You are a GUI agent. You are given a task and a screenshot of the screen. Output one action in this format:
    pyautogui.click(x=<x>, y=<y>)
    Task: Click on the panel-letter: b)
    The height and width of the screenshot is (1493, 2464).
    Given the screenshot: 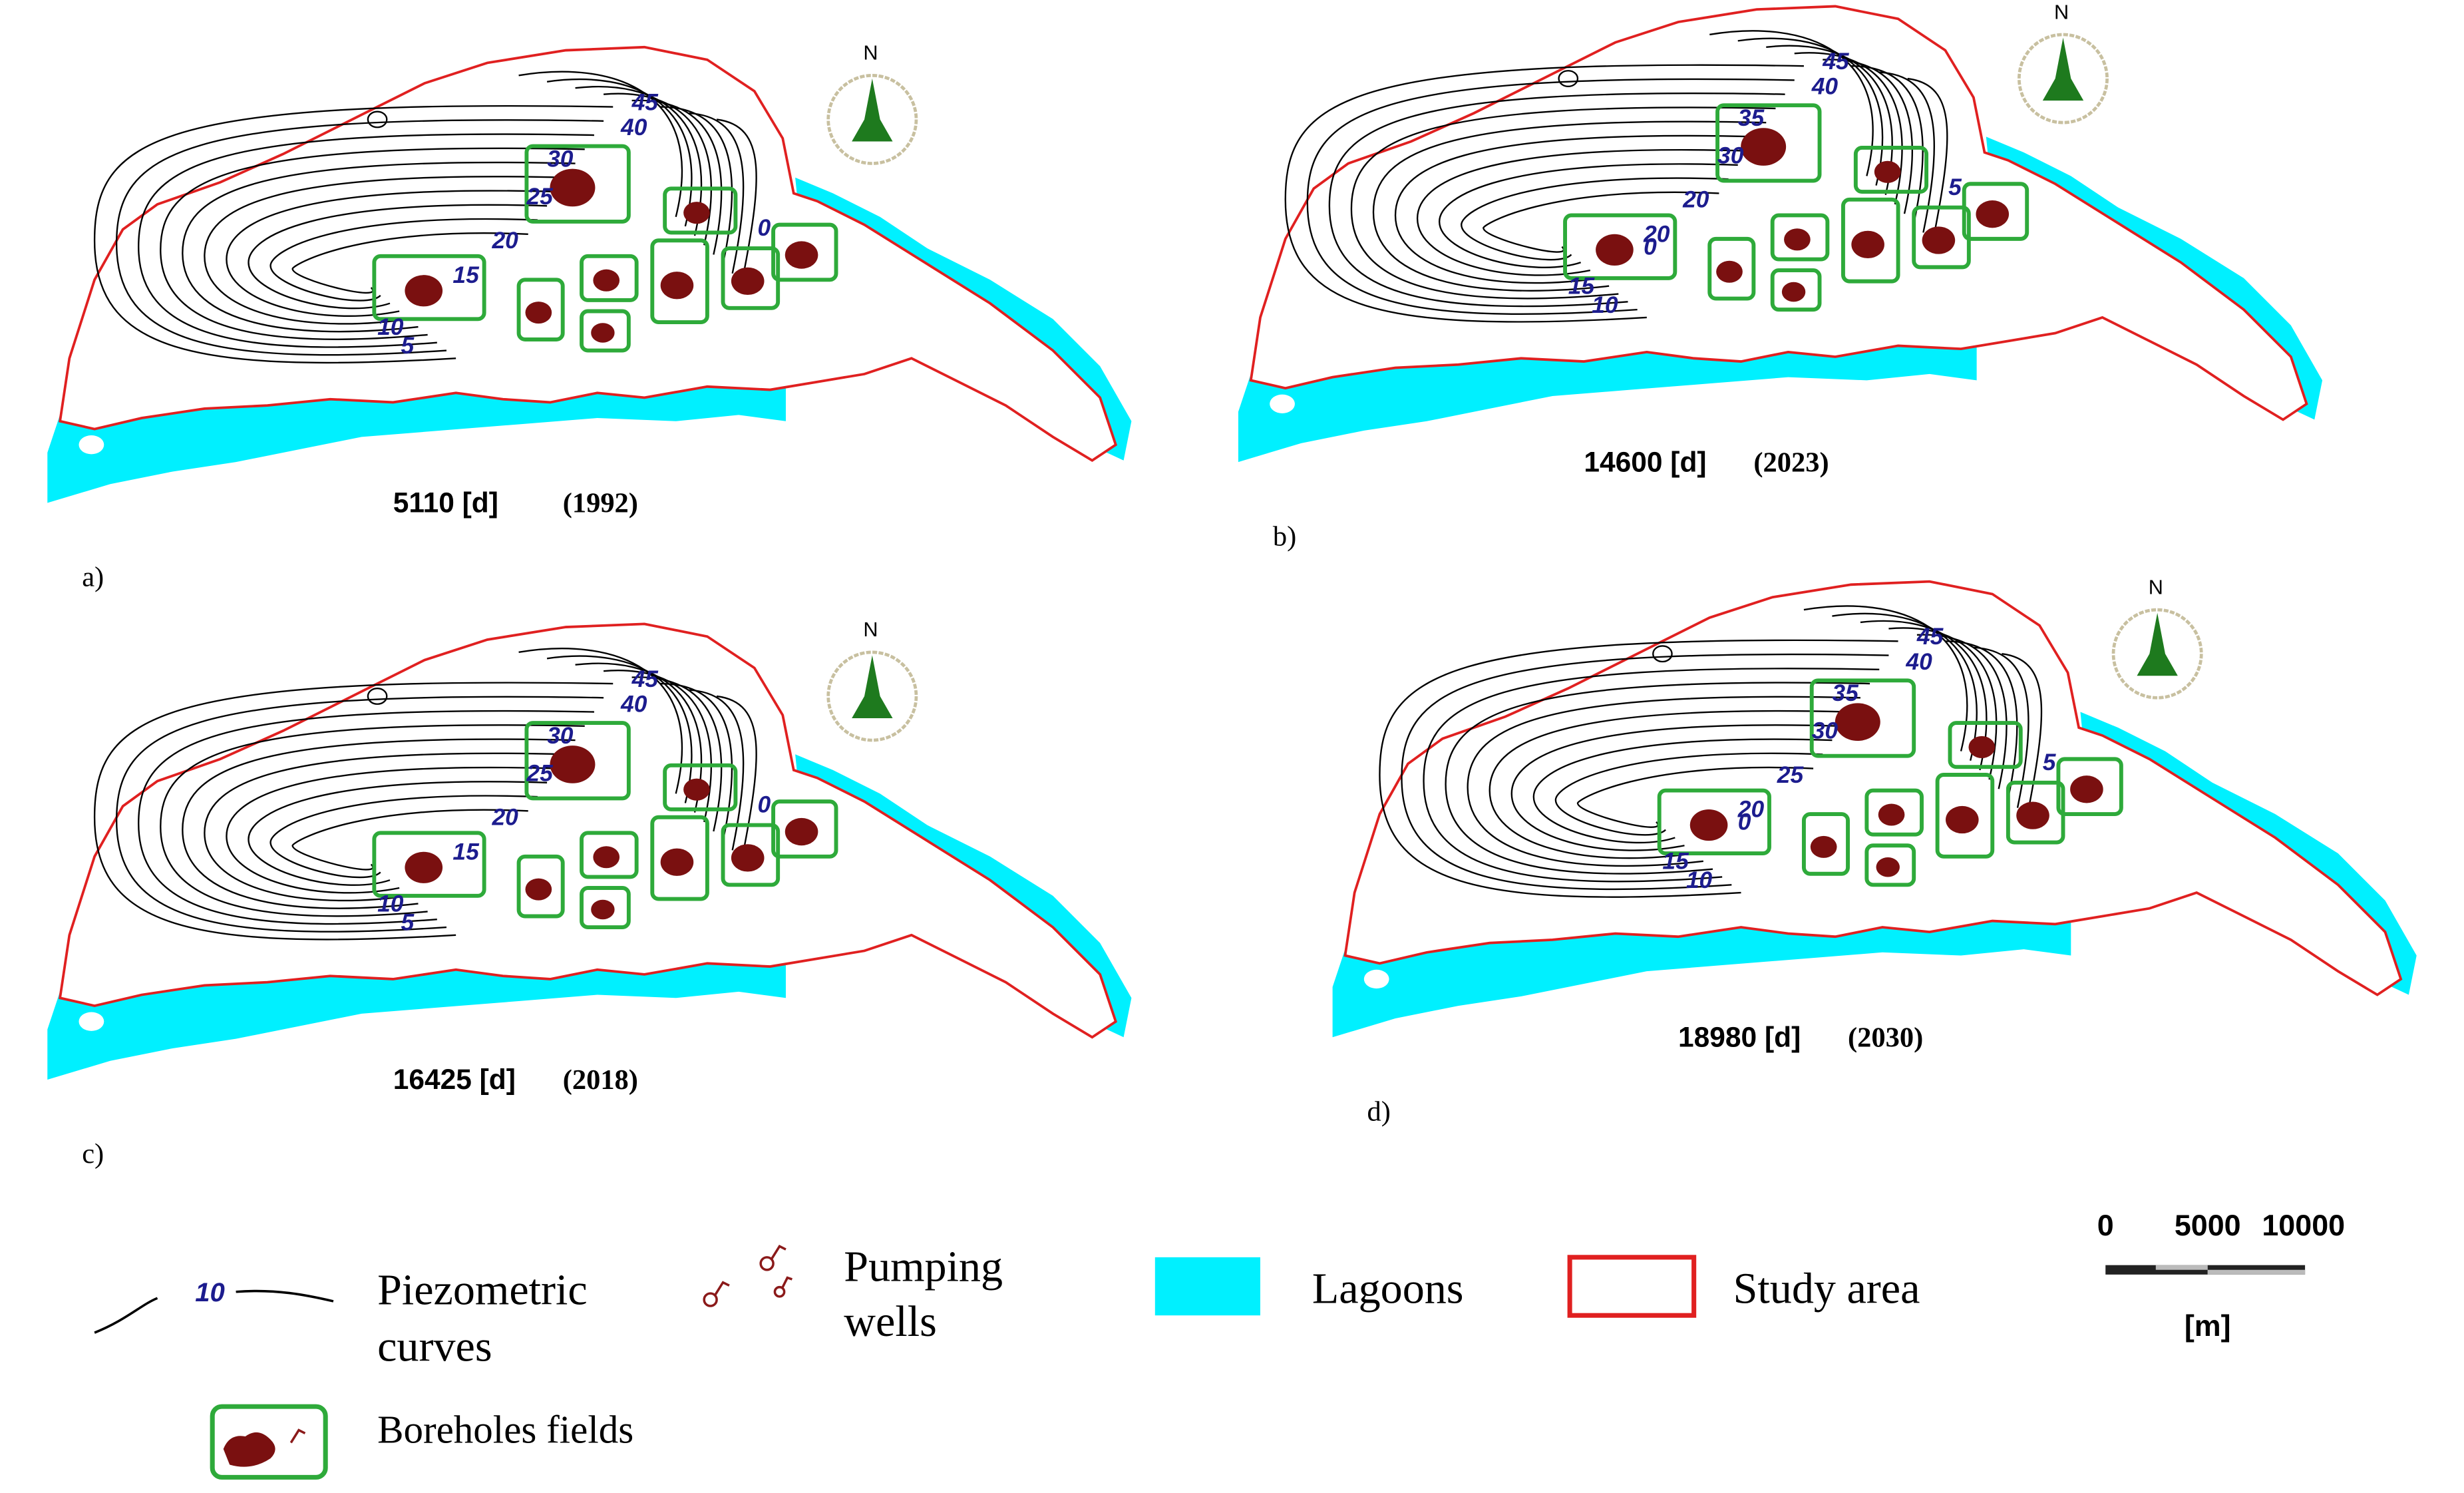 What is the action you would take?
    pyautogui.click(x=1284, y=537)
    